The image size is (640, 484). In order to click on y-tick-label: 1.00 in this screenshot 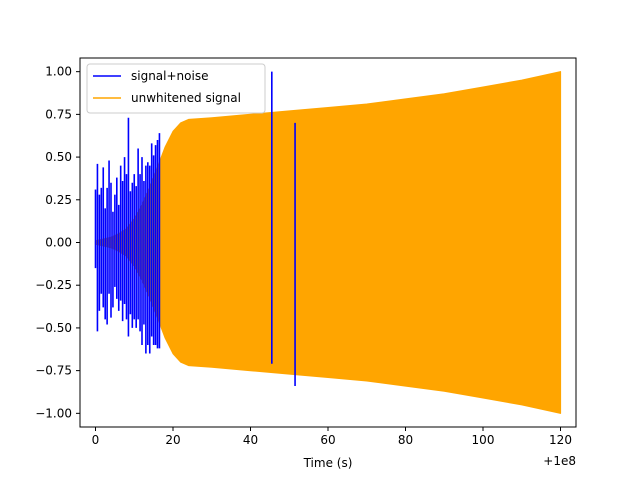, I will do `click(58, 72)`.